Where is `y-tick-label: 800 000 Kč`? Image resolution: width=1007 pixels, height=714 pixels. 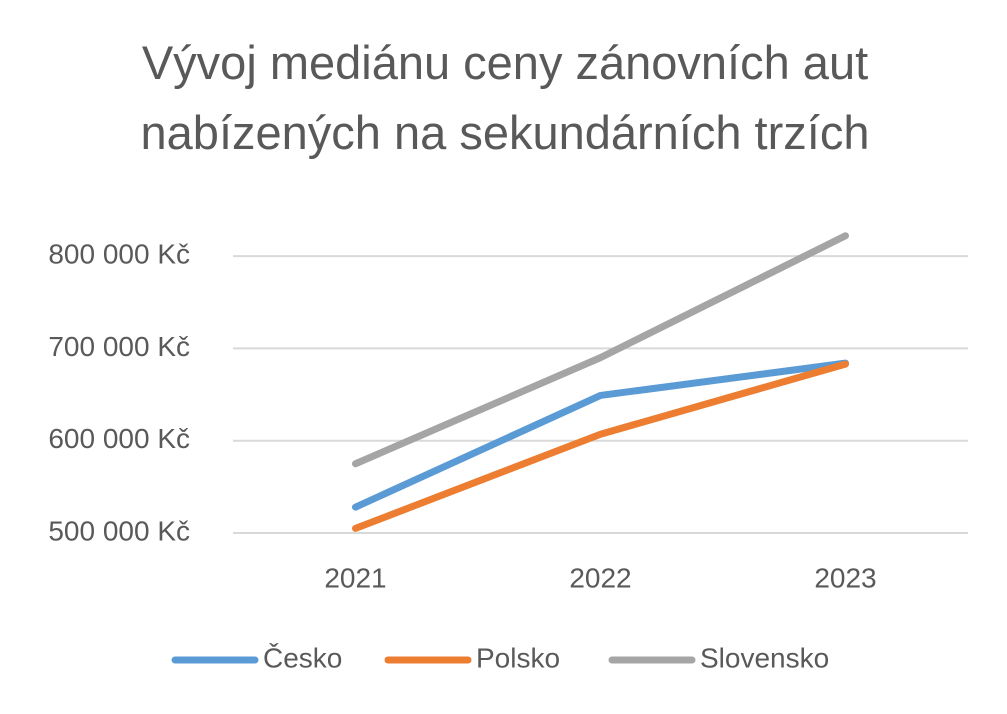
y-tick-label: 800 000 Kč is located at coordinates (119, 253).